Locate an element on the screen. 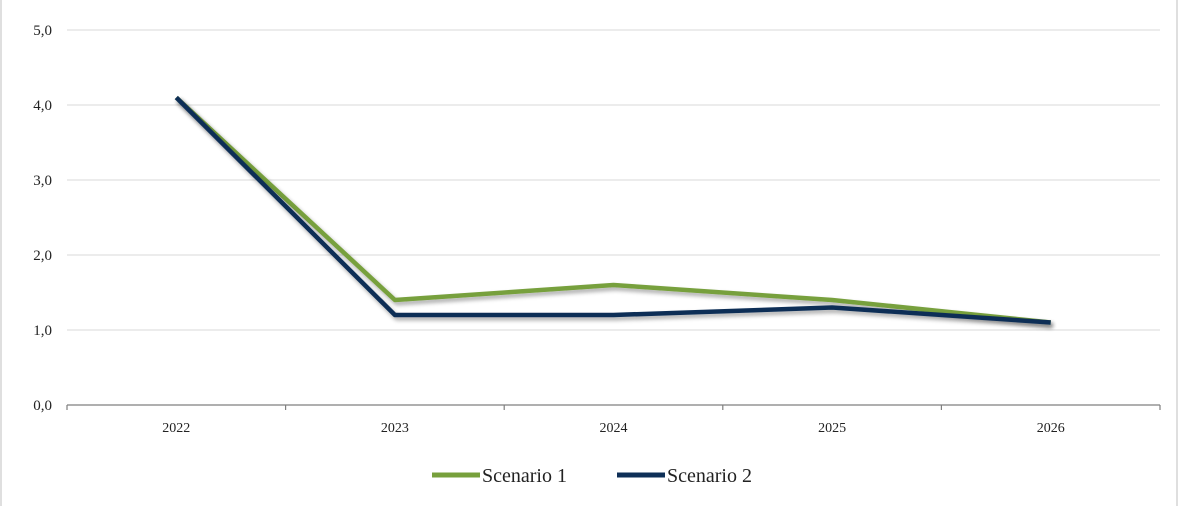  y-tick-label: 5,0 is located at coordinates (42, 31).